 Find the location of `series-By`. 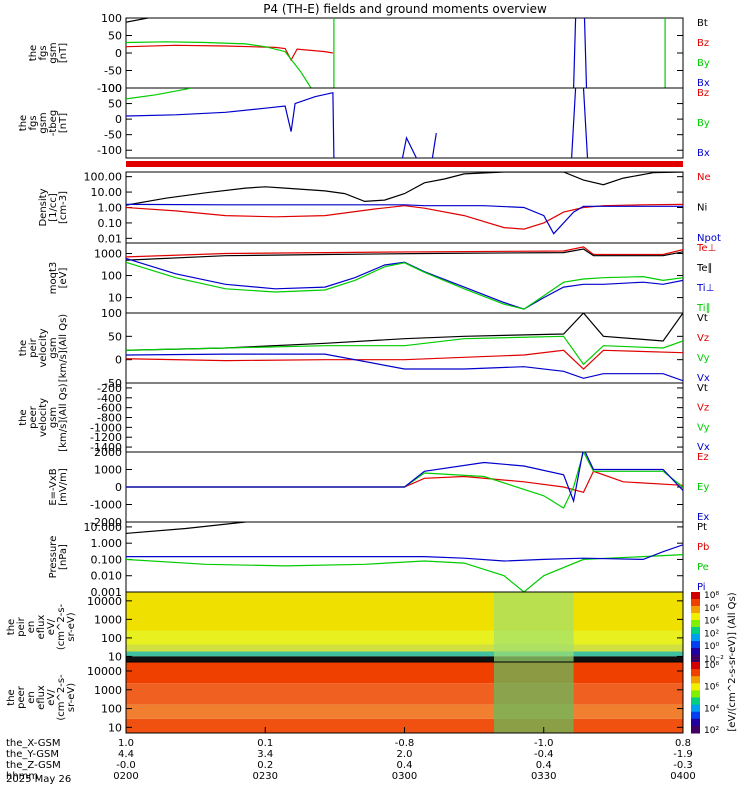

series-By is located at coordinates (159, 94).